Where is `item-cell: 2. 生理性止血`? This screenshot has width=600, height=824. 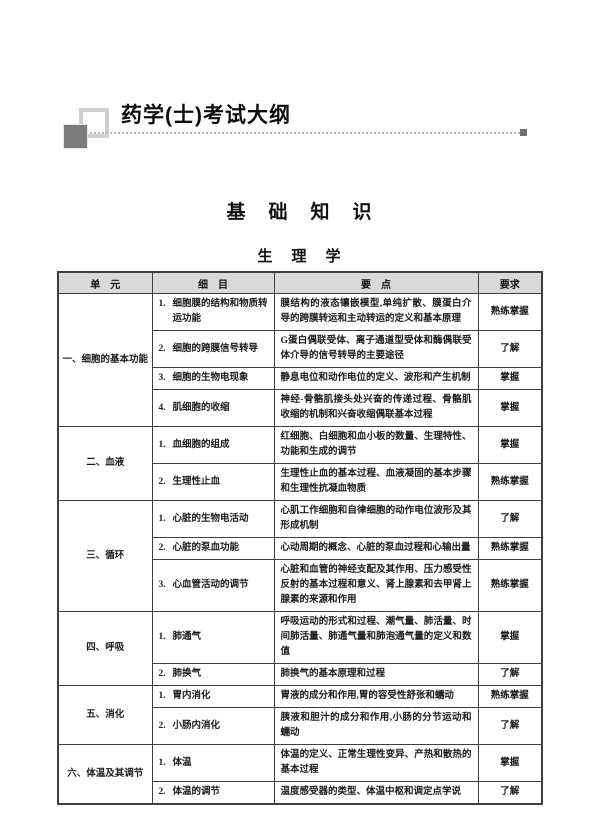
item-cell: 2. 生理性止血 is located at coordinates (213, 482).